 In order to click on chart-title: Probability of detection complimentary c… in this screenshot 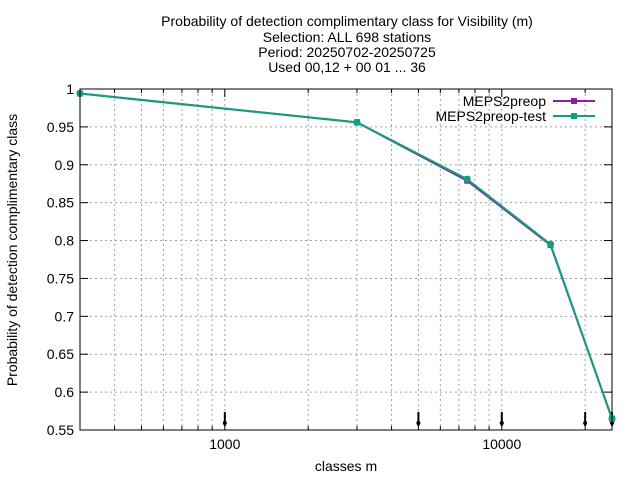, I will do `click(347, 44)`.